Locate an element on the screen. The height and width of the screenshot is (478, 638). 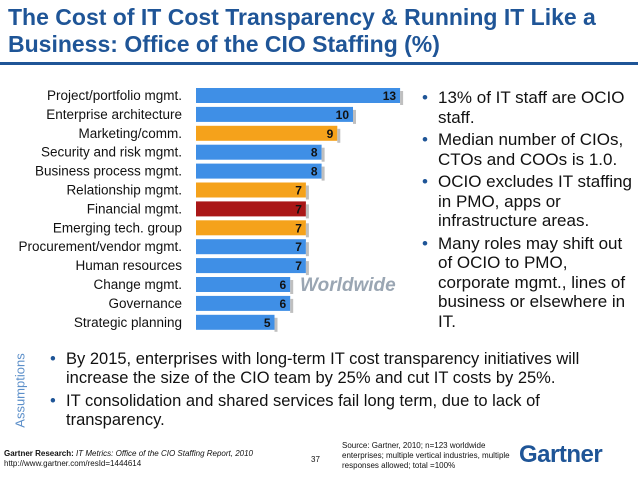
category-label: Relationship mgmt. is located at coordinates (124, 190).